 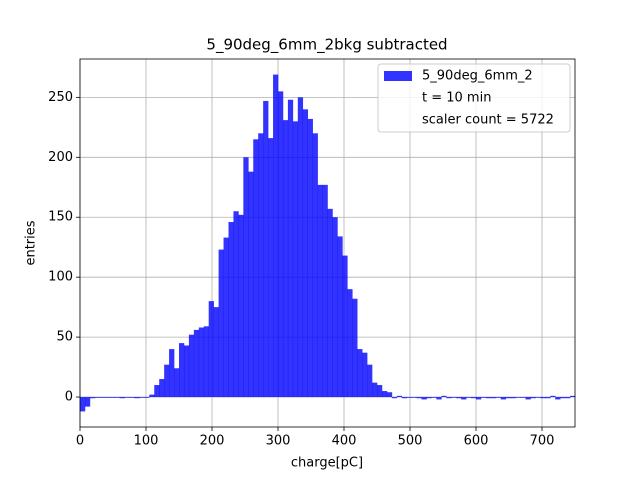 What do you see at coordinates (60, 217) in the screenshot?
I see `y-tick-label: 150` at bounding box center [60, 217].